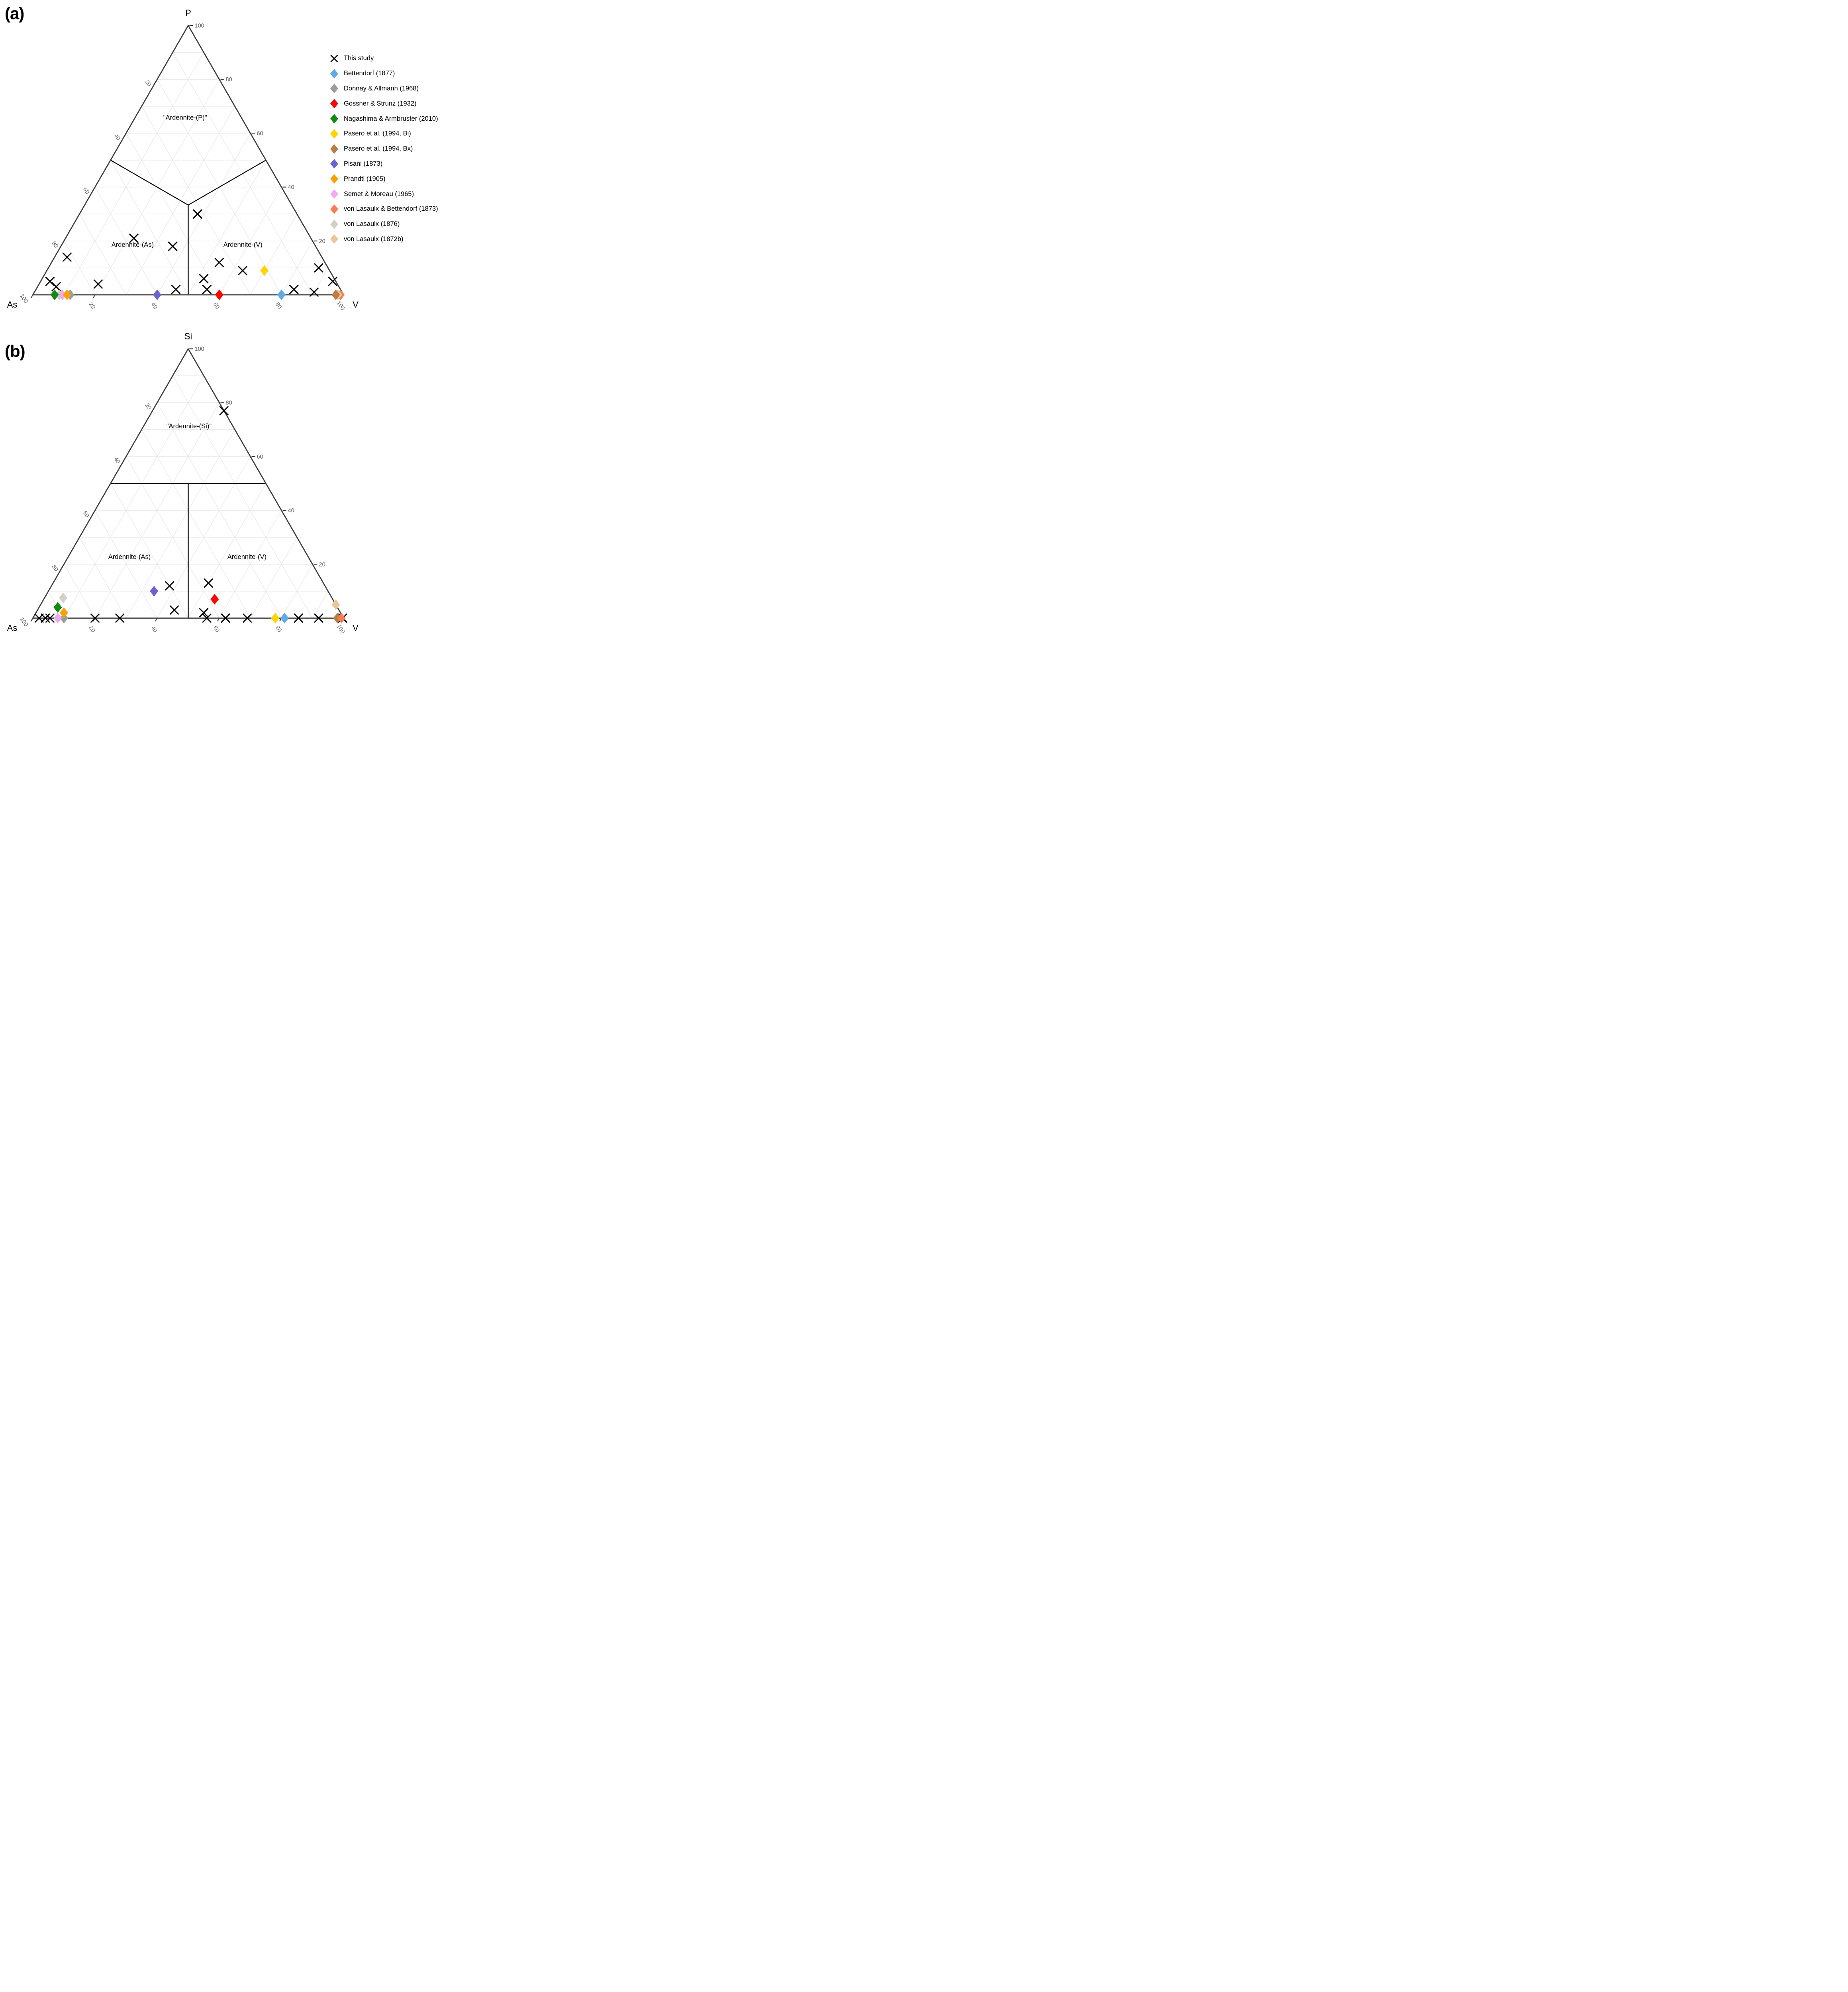  What do you see at coordinates (185, 118) in the screenshot?
I see `region-label: "Ardennite-(P)"` at bounding box center [185, 118].